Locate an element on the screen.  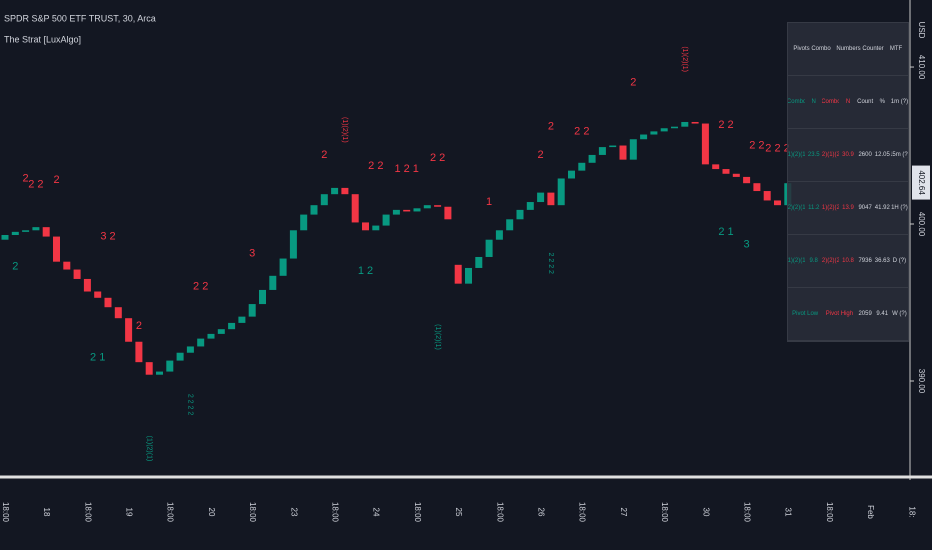
y-tick-label: 400.00 is located at coordinates (921, 224).